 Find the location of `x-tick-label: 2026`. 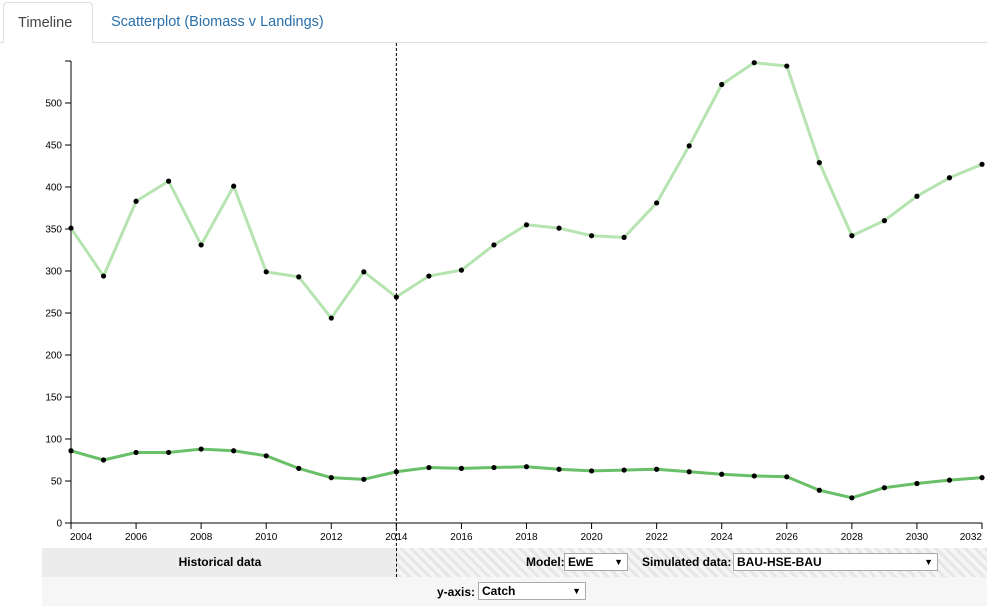

x-tick-label: 2026 is located at coordinates (787, 537).